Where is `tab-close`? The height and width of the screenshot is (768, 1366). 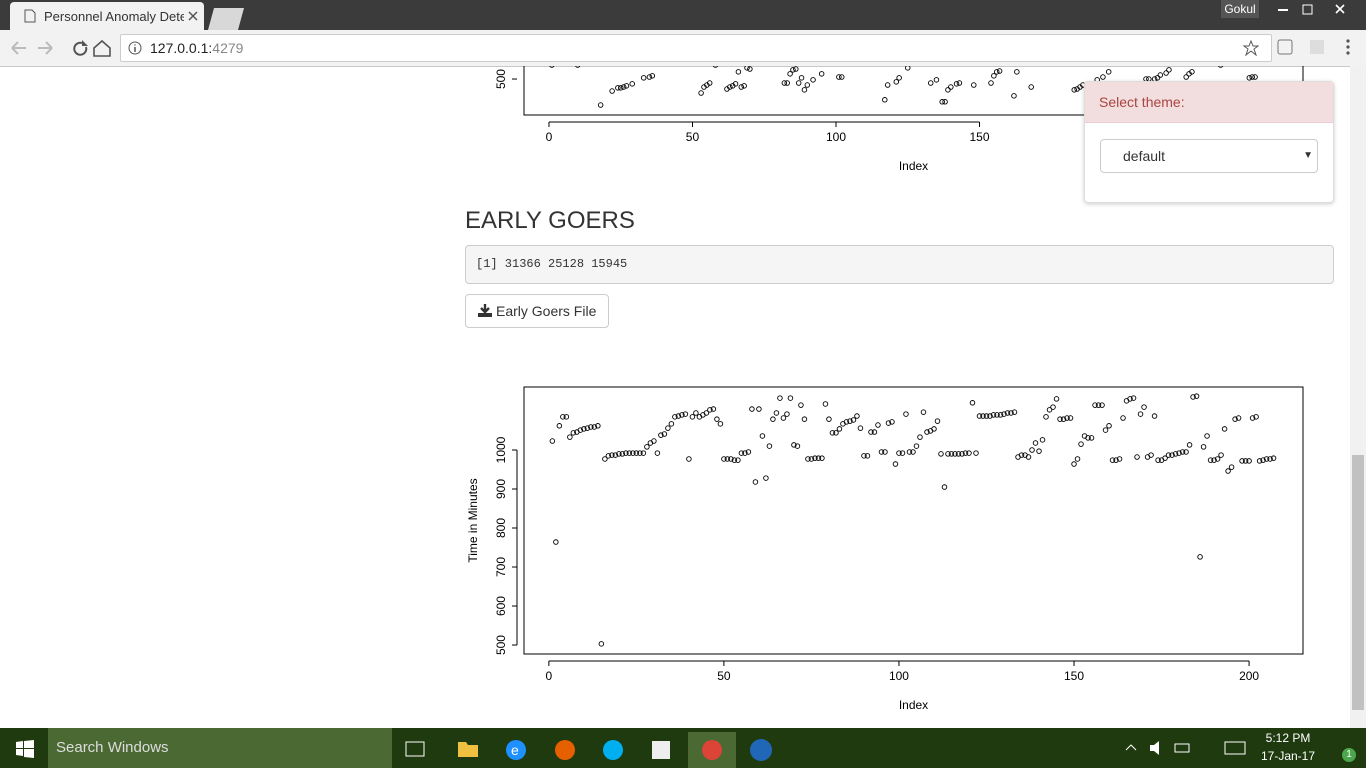 tab-close is located at coordinates (193, 16).